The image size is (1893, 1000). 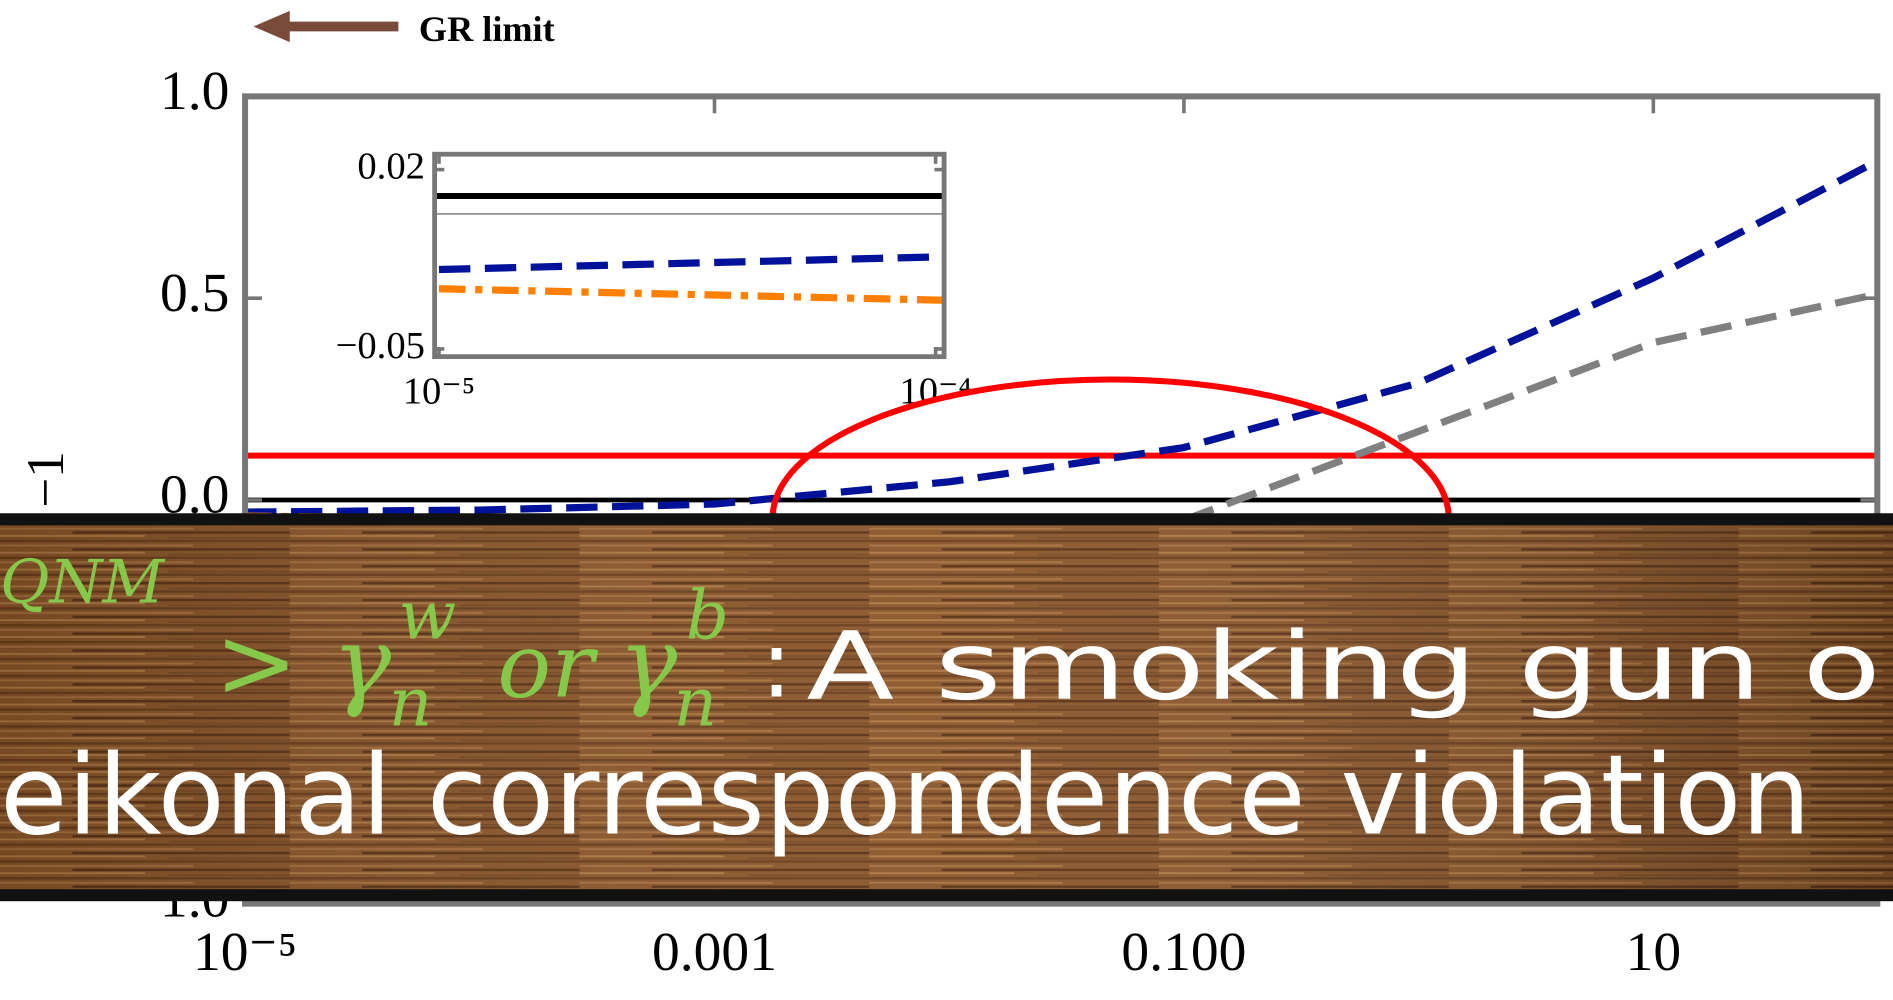 What do you see at coordinates (777, 664) in the screenshot?
I see `colon: :` at bounding box center [777, 664].